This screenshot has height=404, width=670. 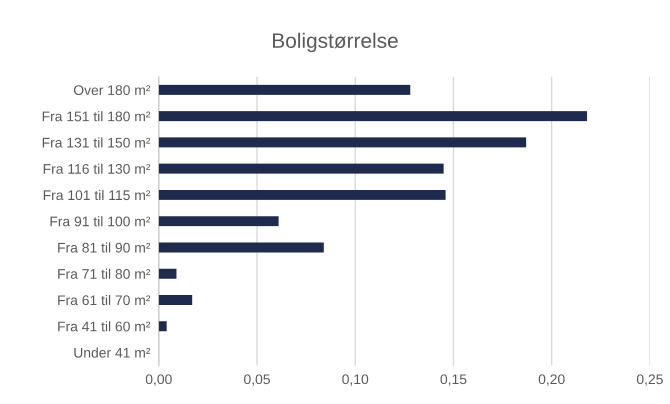 I want to click on y-tick-label: Fra 61 til 70 m², so click(x=104, y=300).